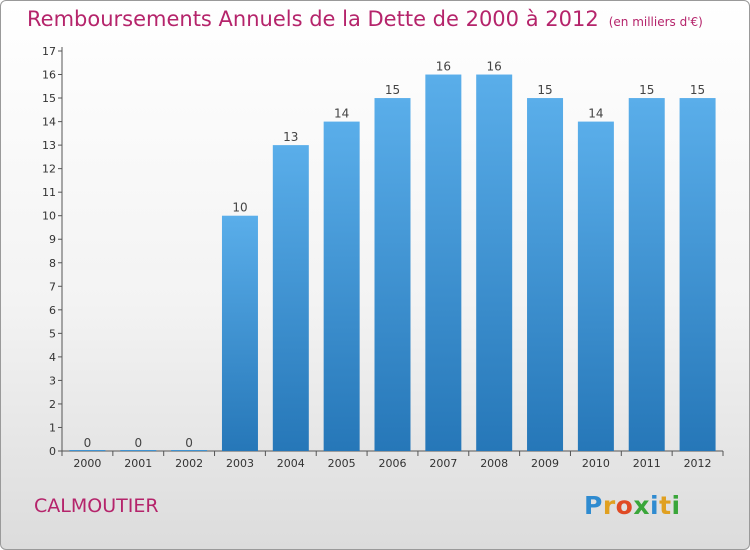  I want to click on logo-letter: t, so click(665, 505).